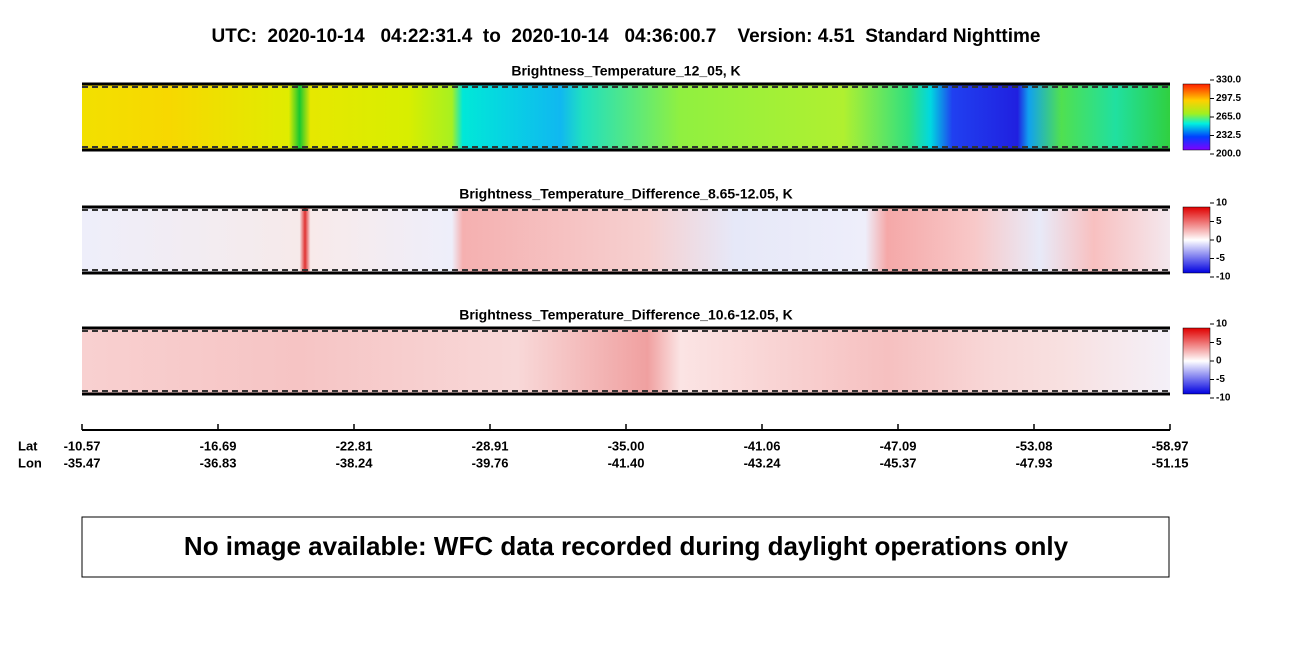 This screenshot has height=667, width=1300. What do you see at coordinates (218, 445) in the screenshot?
I see `lat-label: -16.69` at bounding box center [218, 445].